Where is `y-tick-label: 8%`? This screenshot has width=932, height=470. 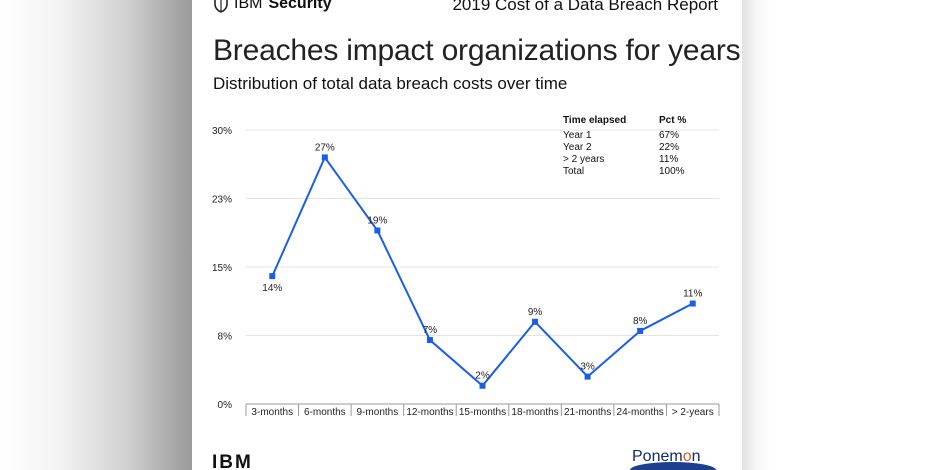 y-tick-label: 8% is located at coordinates (225, 337).